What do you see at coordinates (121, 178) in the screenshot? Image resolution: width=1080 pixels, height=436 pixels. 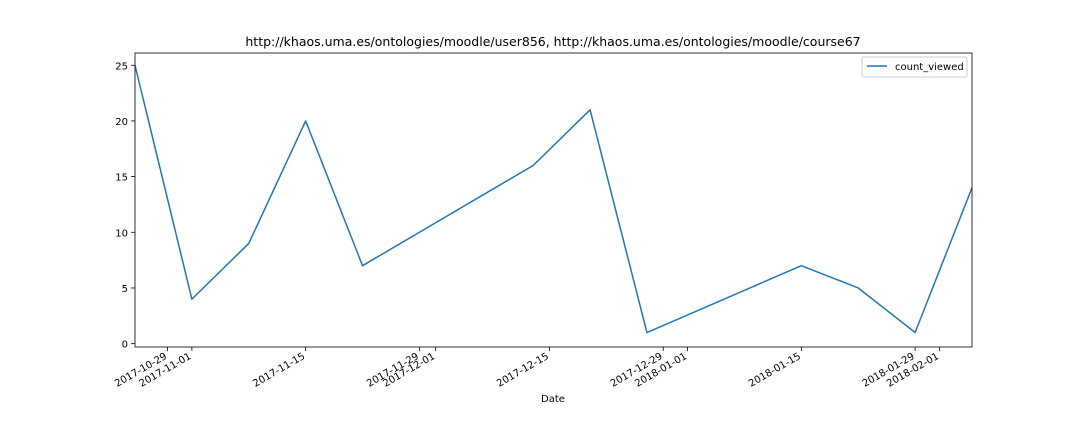 I see `y-tick-label: 15` at bounding box center [121, 178].